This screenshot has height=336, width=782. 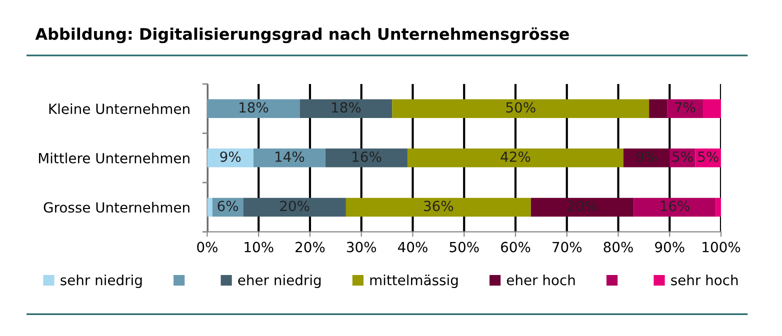 What do you see at coordinates (207, 247) in the screenshot?
I see `x-tick-label: 0%` at bounding box center [207, 247].